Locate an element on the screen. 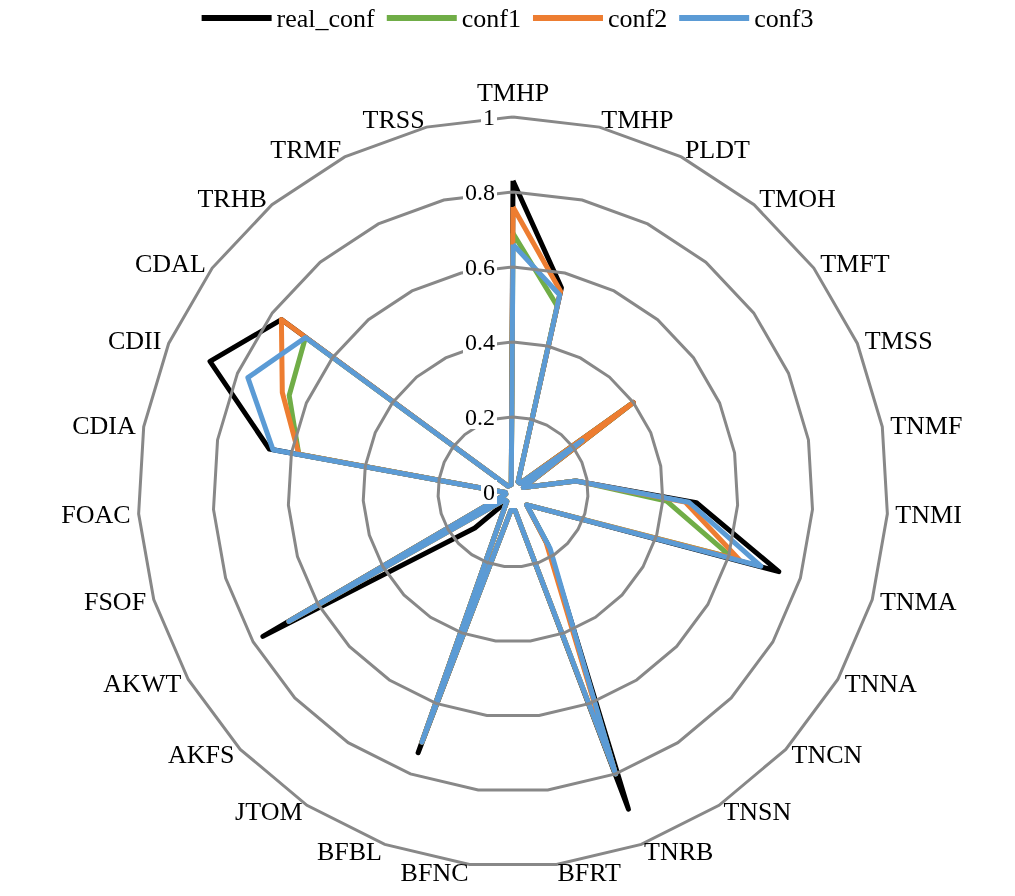 This screenshot has height=896, width=1015. y-tick-label: 1 is located at coordinates (489, 117).